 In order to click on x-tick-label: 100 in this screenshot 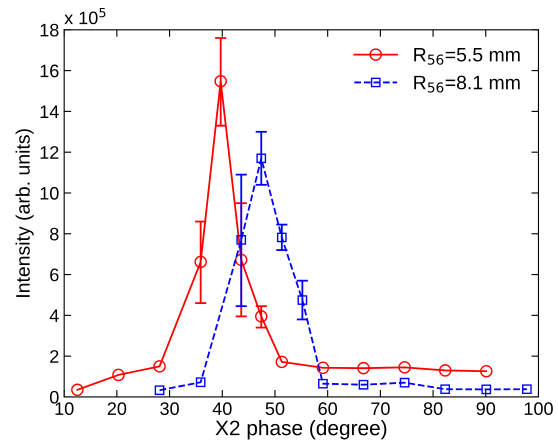, I will do `click(538, 409)`.